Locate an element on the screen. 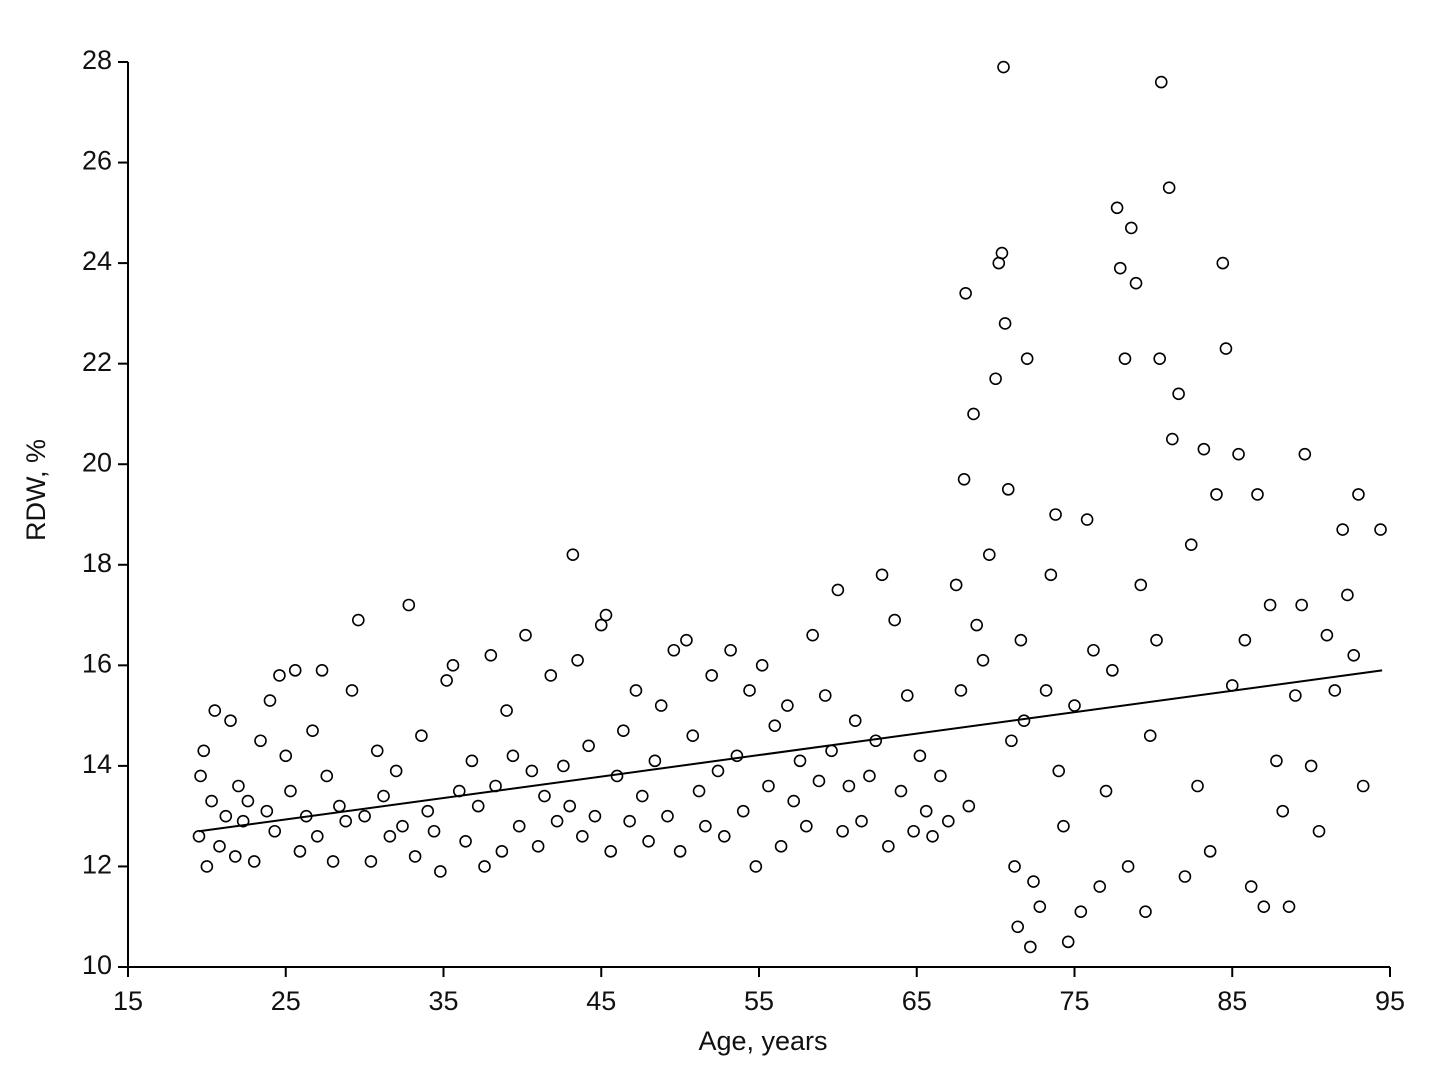 This screenshot has width=1456, height=1071. x-tick-label: 45 is located at coordinates (601, 1001).